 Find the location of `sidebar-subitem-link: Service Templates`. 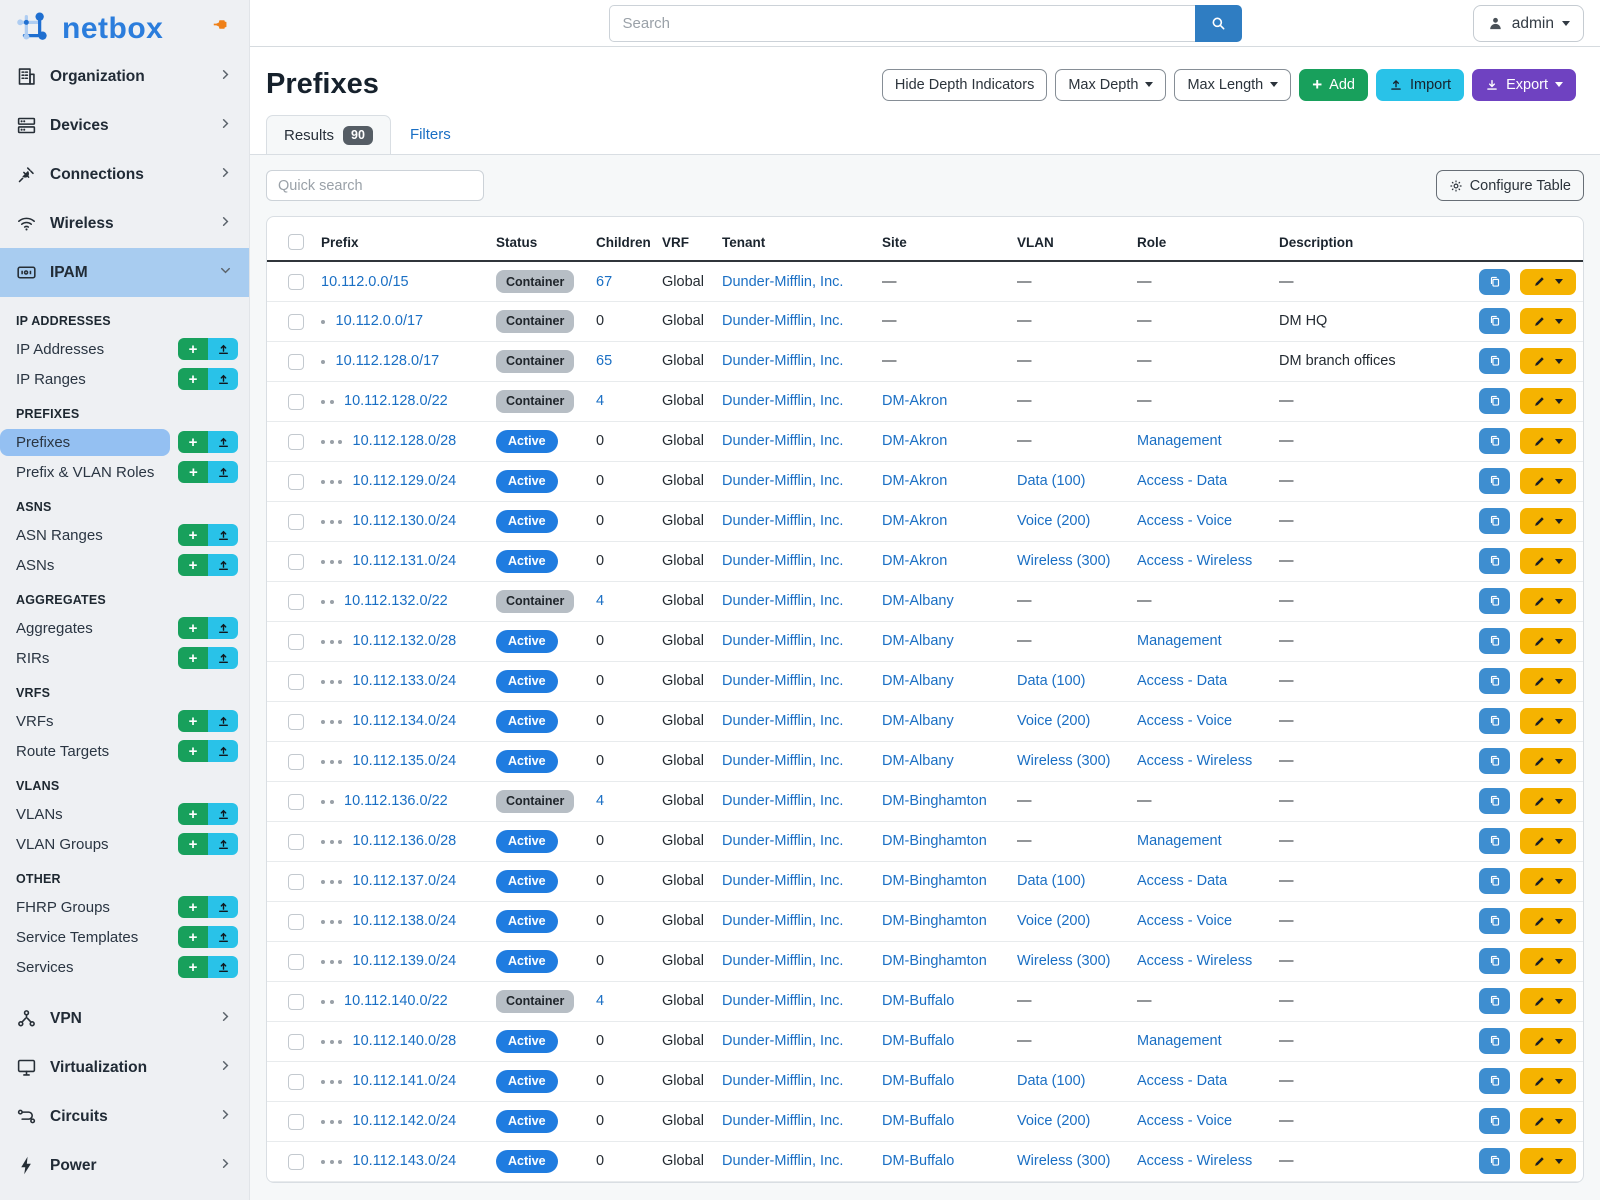

sidebar-subitem-link: Service Templates is located at coordinates (77, 937).